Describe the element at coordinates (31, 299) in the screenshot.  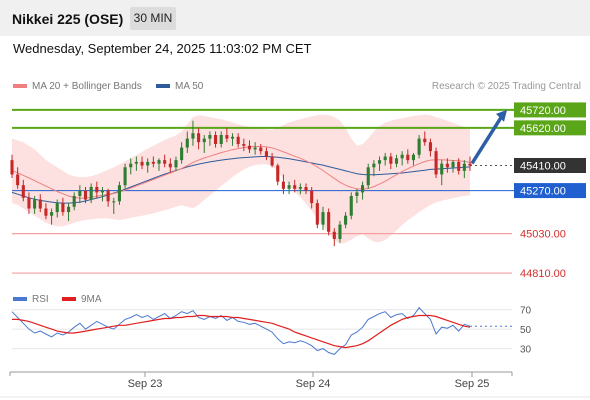
I see `legend-rsi: RSI` at that location.